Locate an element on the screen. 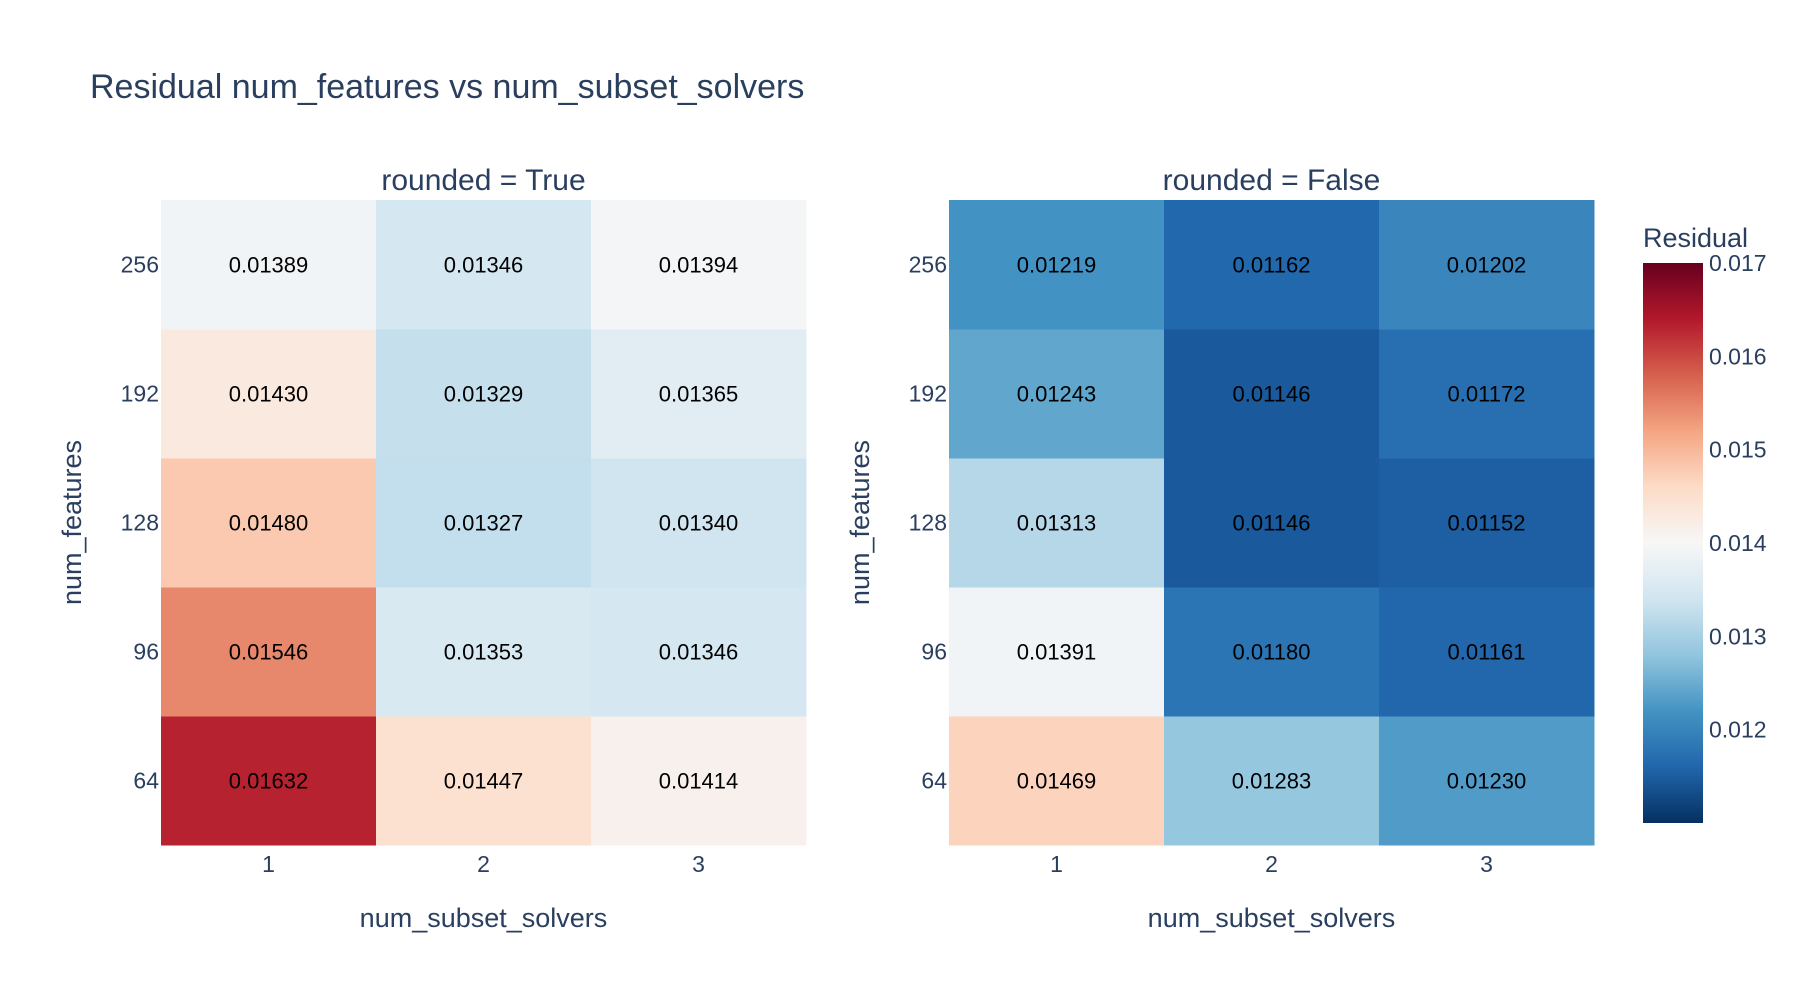 This screenshot has width=1800, height=1000. cell-value-label: 0.01414 is located at coordinates (699, 781).